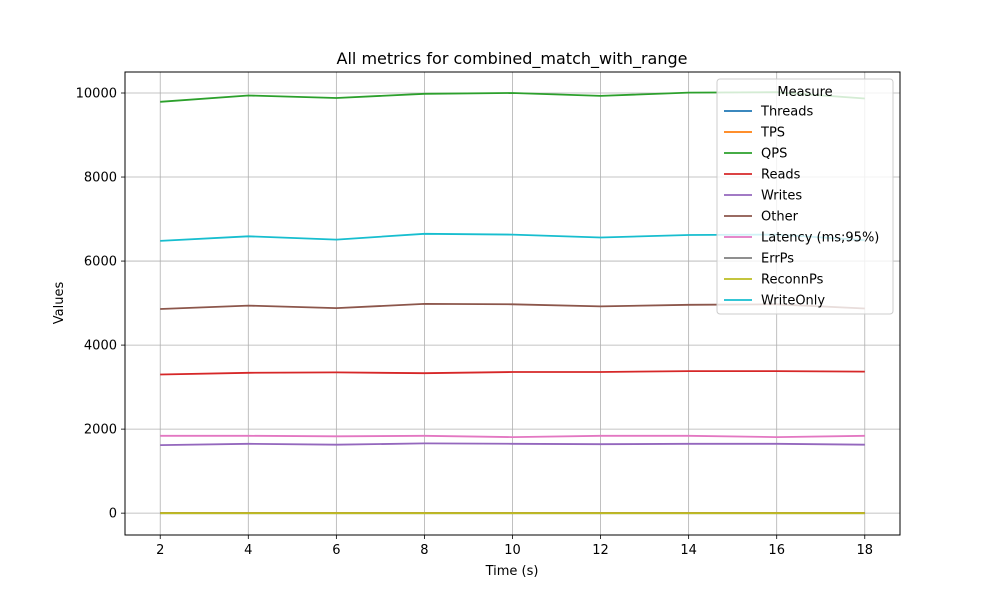 The image size is (1000, 600). I want to click on y-tick-label: 8000, so click(100, 178).